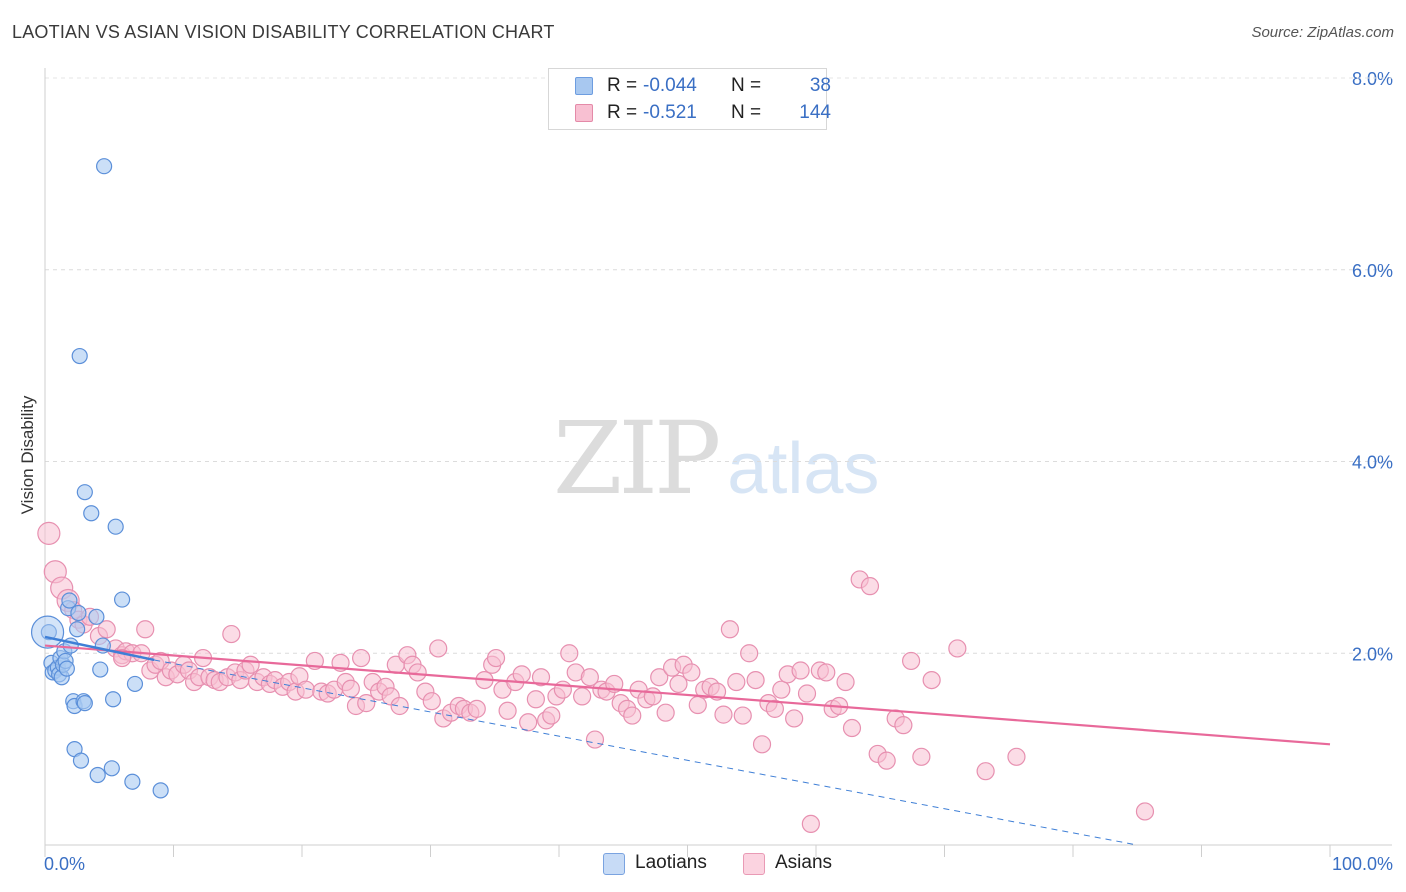 Image resolution: width=1406 pixels, height=892 pixels. Describe the element at coordinates (671, 862) in the screenshot. I see `bottom-legend-label-laotians: Laotians` at that location.